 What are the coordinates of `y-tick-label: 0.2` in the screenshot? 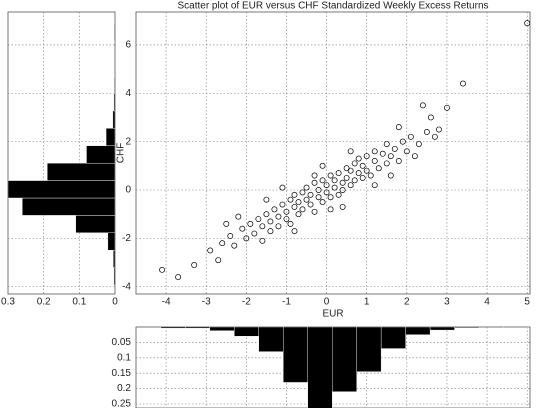 It's located at (124, 388).